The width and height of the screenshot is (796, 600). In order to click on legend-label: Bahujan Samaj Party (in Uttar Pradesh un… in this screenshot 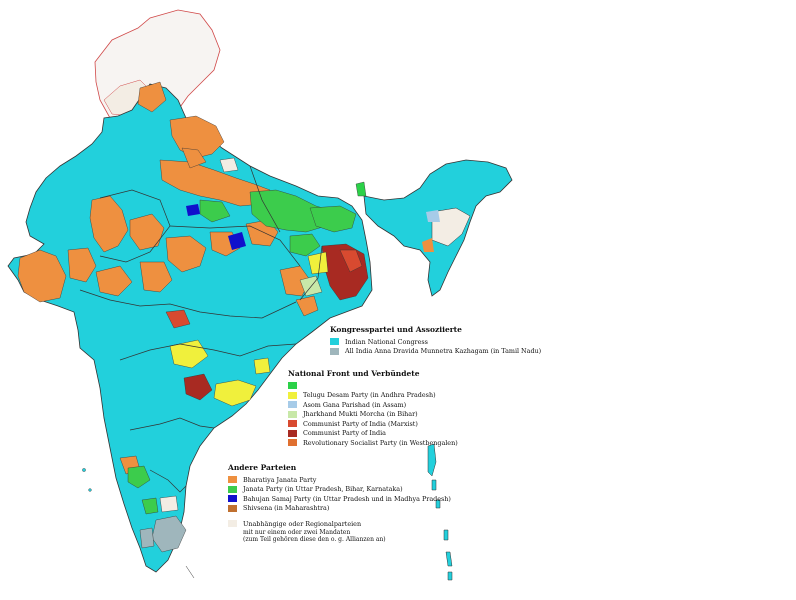, I will do `click(347, 498)`.